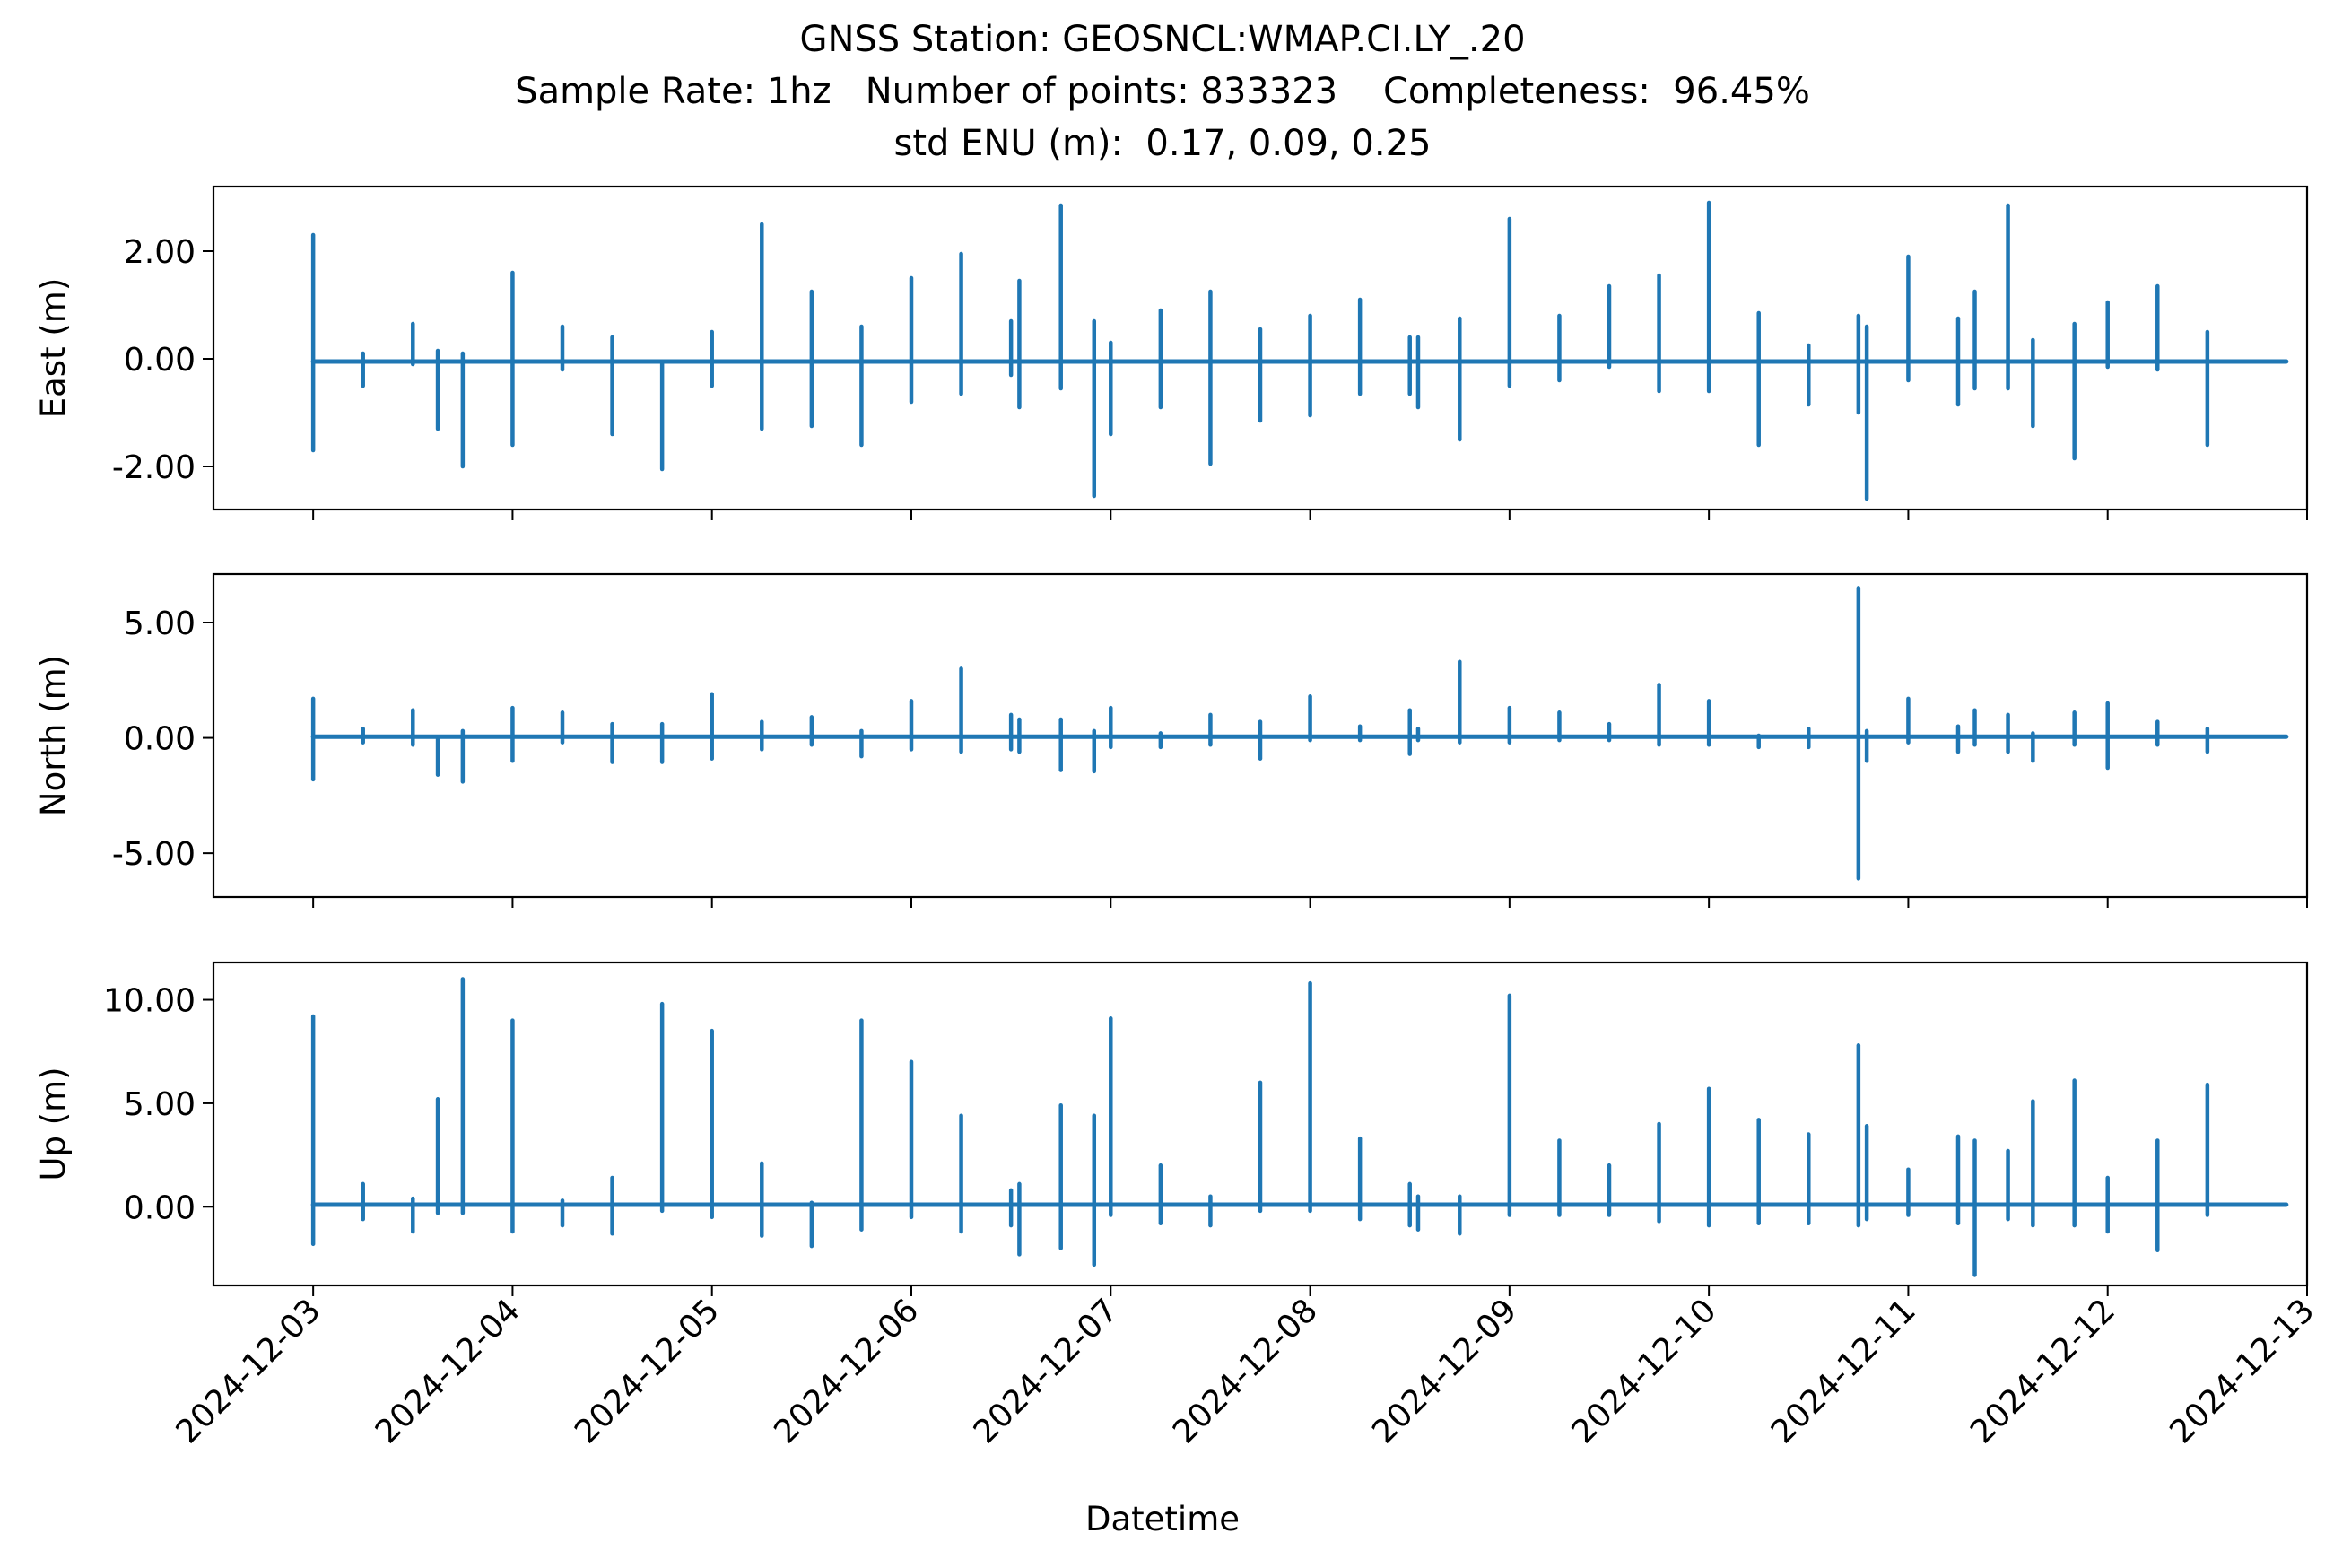 This screenshot has height=1568, width=2325. I want to click on x-tick-label: 2024-12-03, so click(249, 1371).